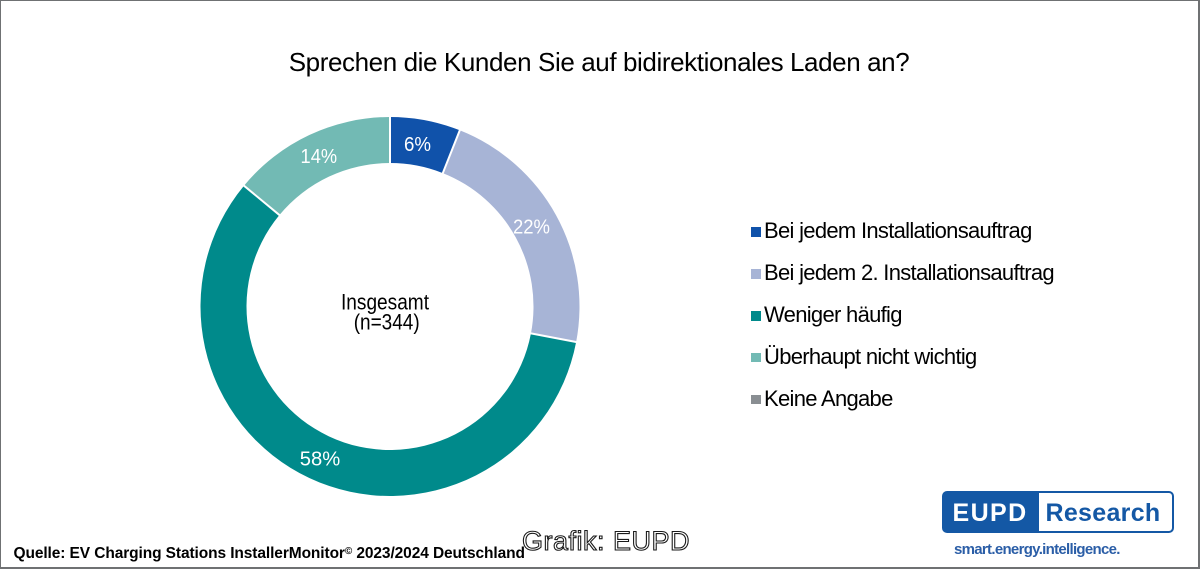 Image resolution: width=1200 pixels, height=570 pixels. I want to click on svg-text: (n=344), so click(387, 322).